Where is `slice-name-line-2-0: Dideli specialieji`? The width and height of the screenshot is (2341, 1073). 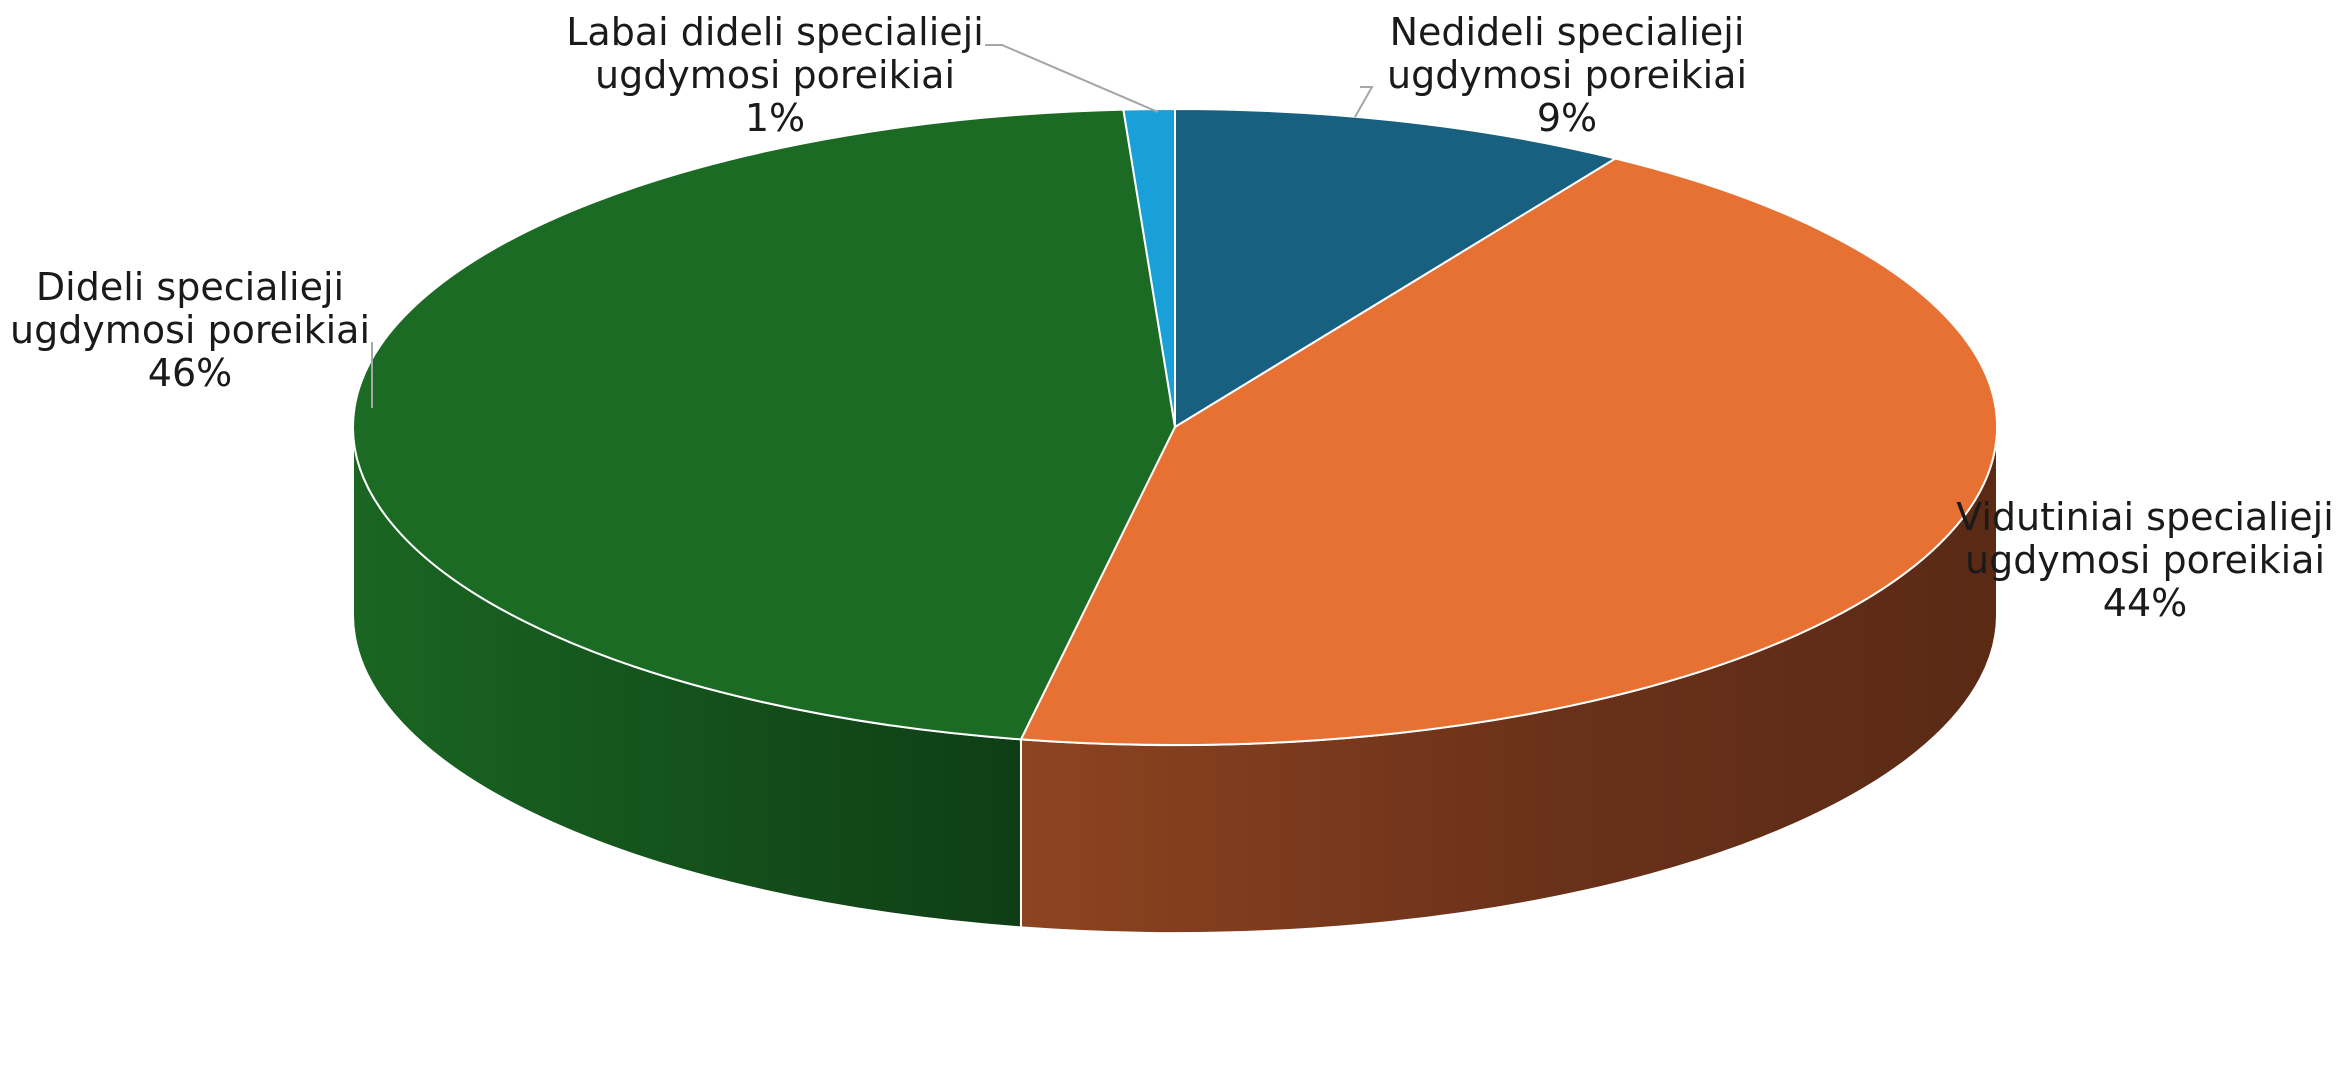 slice-name-line-2-0: Dideli specialieji is located at coordinates (190, 287).